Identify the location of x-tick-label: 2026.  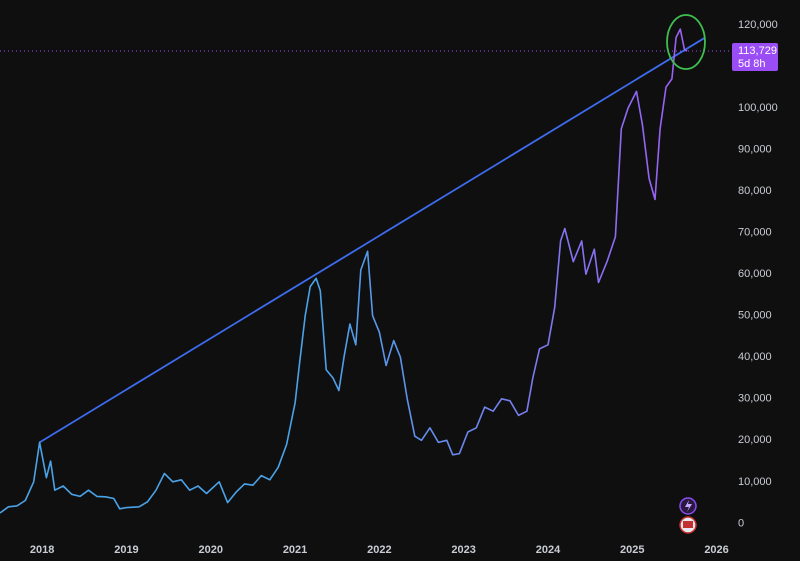
(716, 550).